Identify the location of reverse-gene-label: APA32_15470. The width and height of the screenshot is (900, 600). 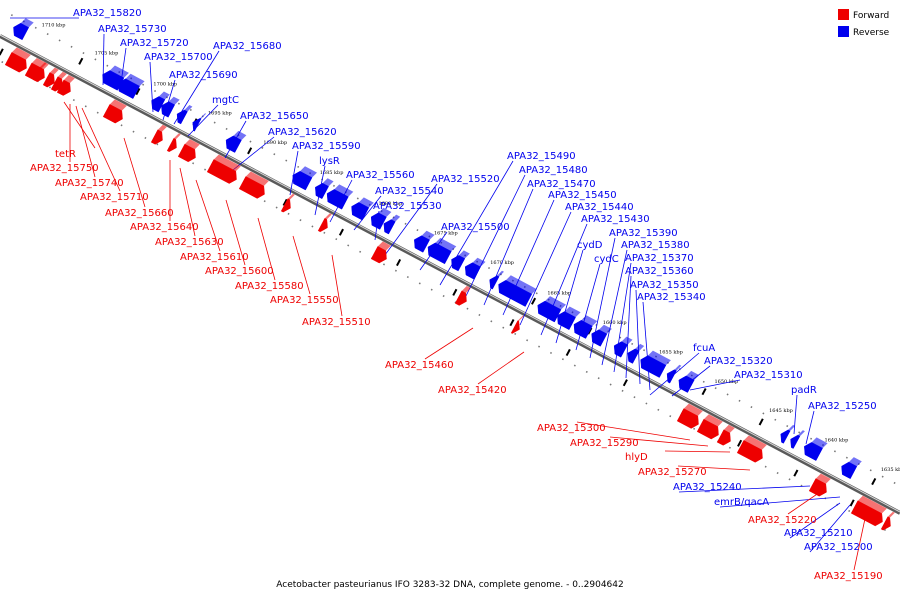
(561, 184).